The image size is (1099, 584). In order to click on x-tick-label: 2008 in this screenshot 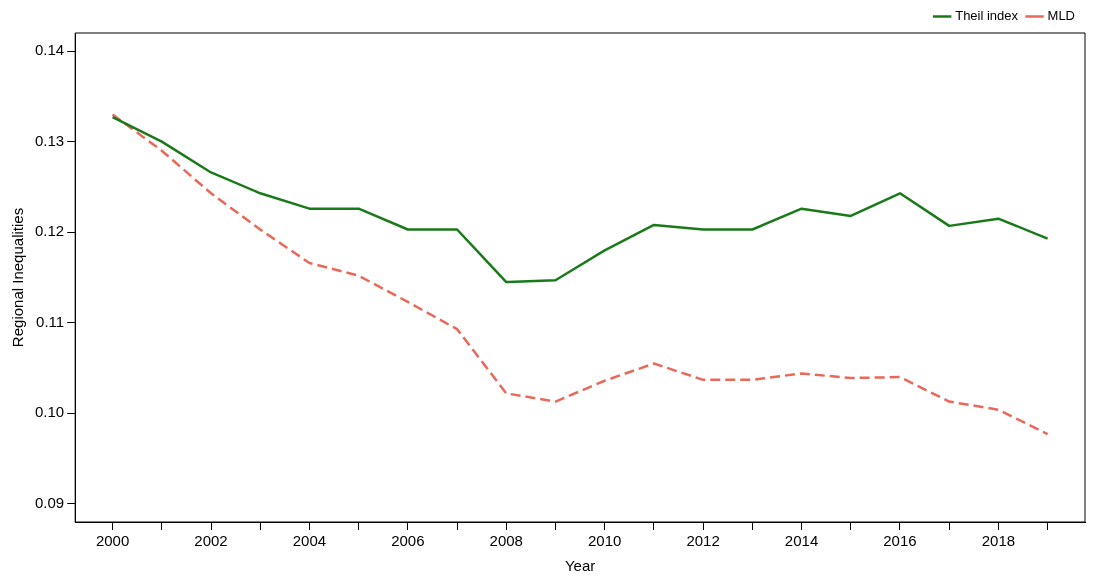, I will do `click(506, 541)`.